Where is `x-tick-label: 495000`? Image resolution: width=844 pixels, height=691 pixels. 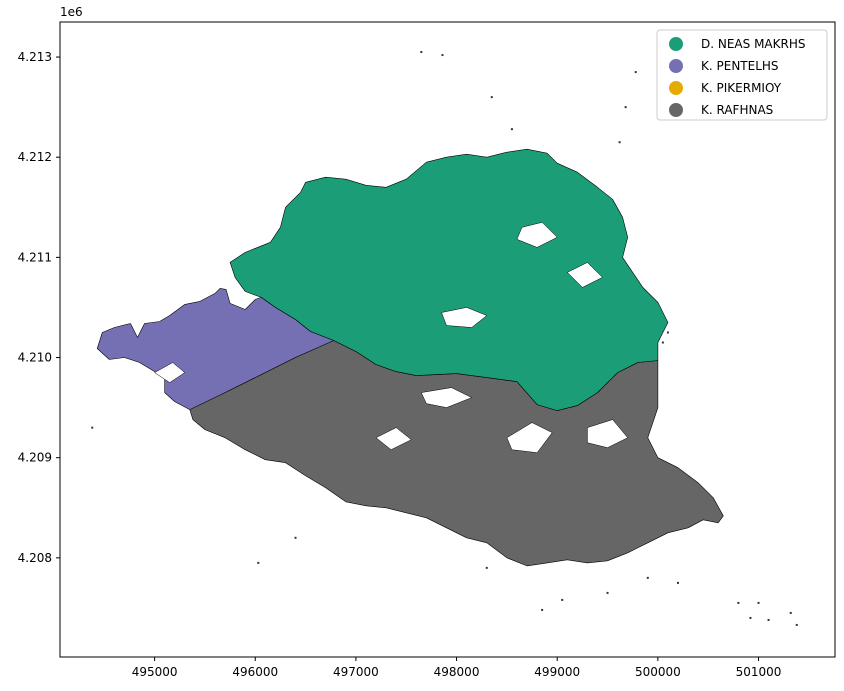
x-tick-label: 495000 is located at coordinates (155, 672).